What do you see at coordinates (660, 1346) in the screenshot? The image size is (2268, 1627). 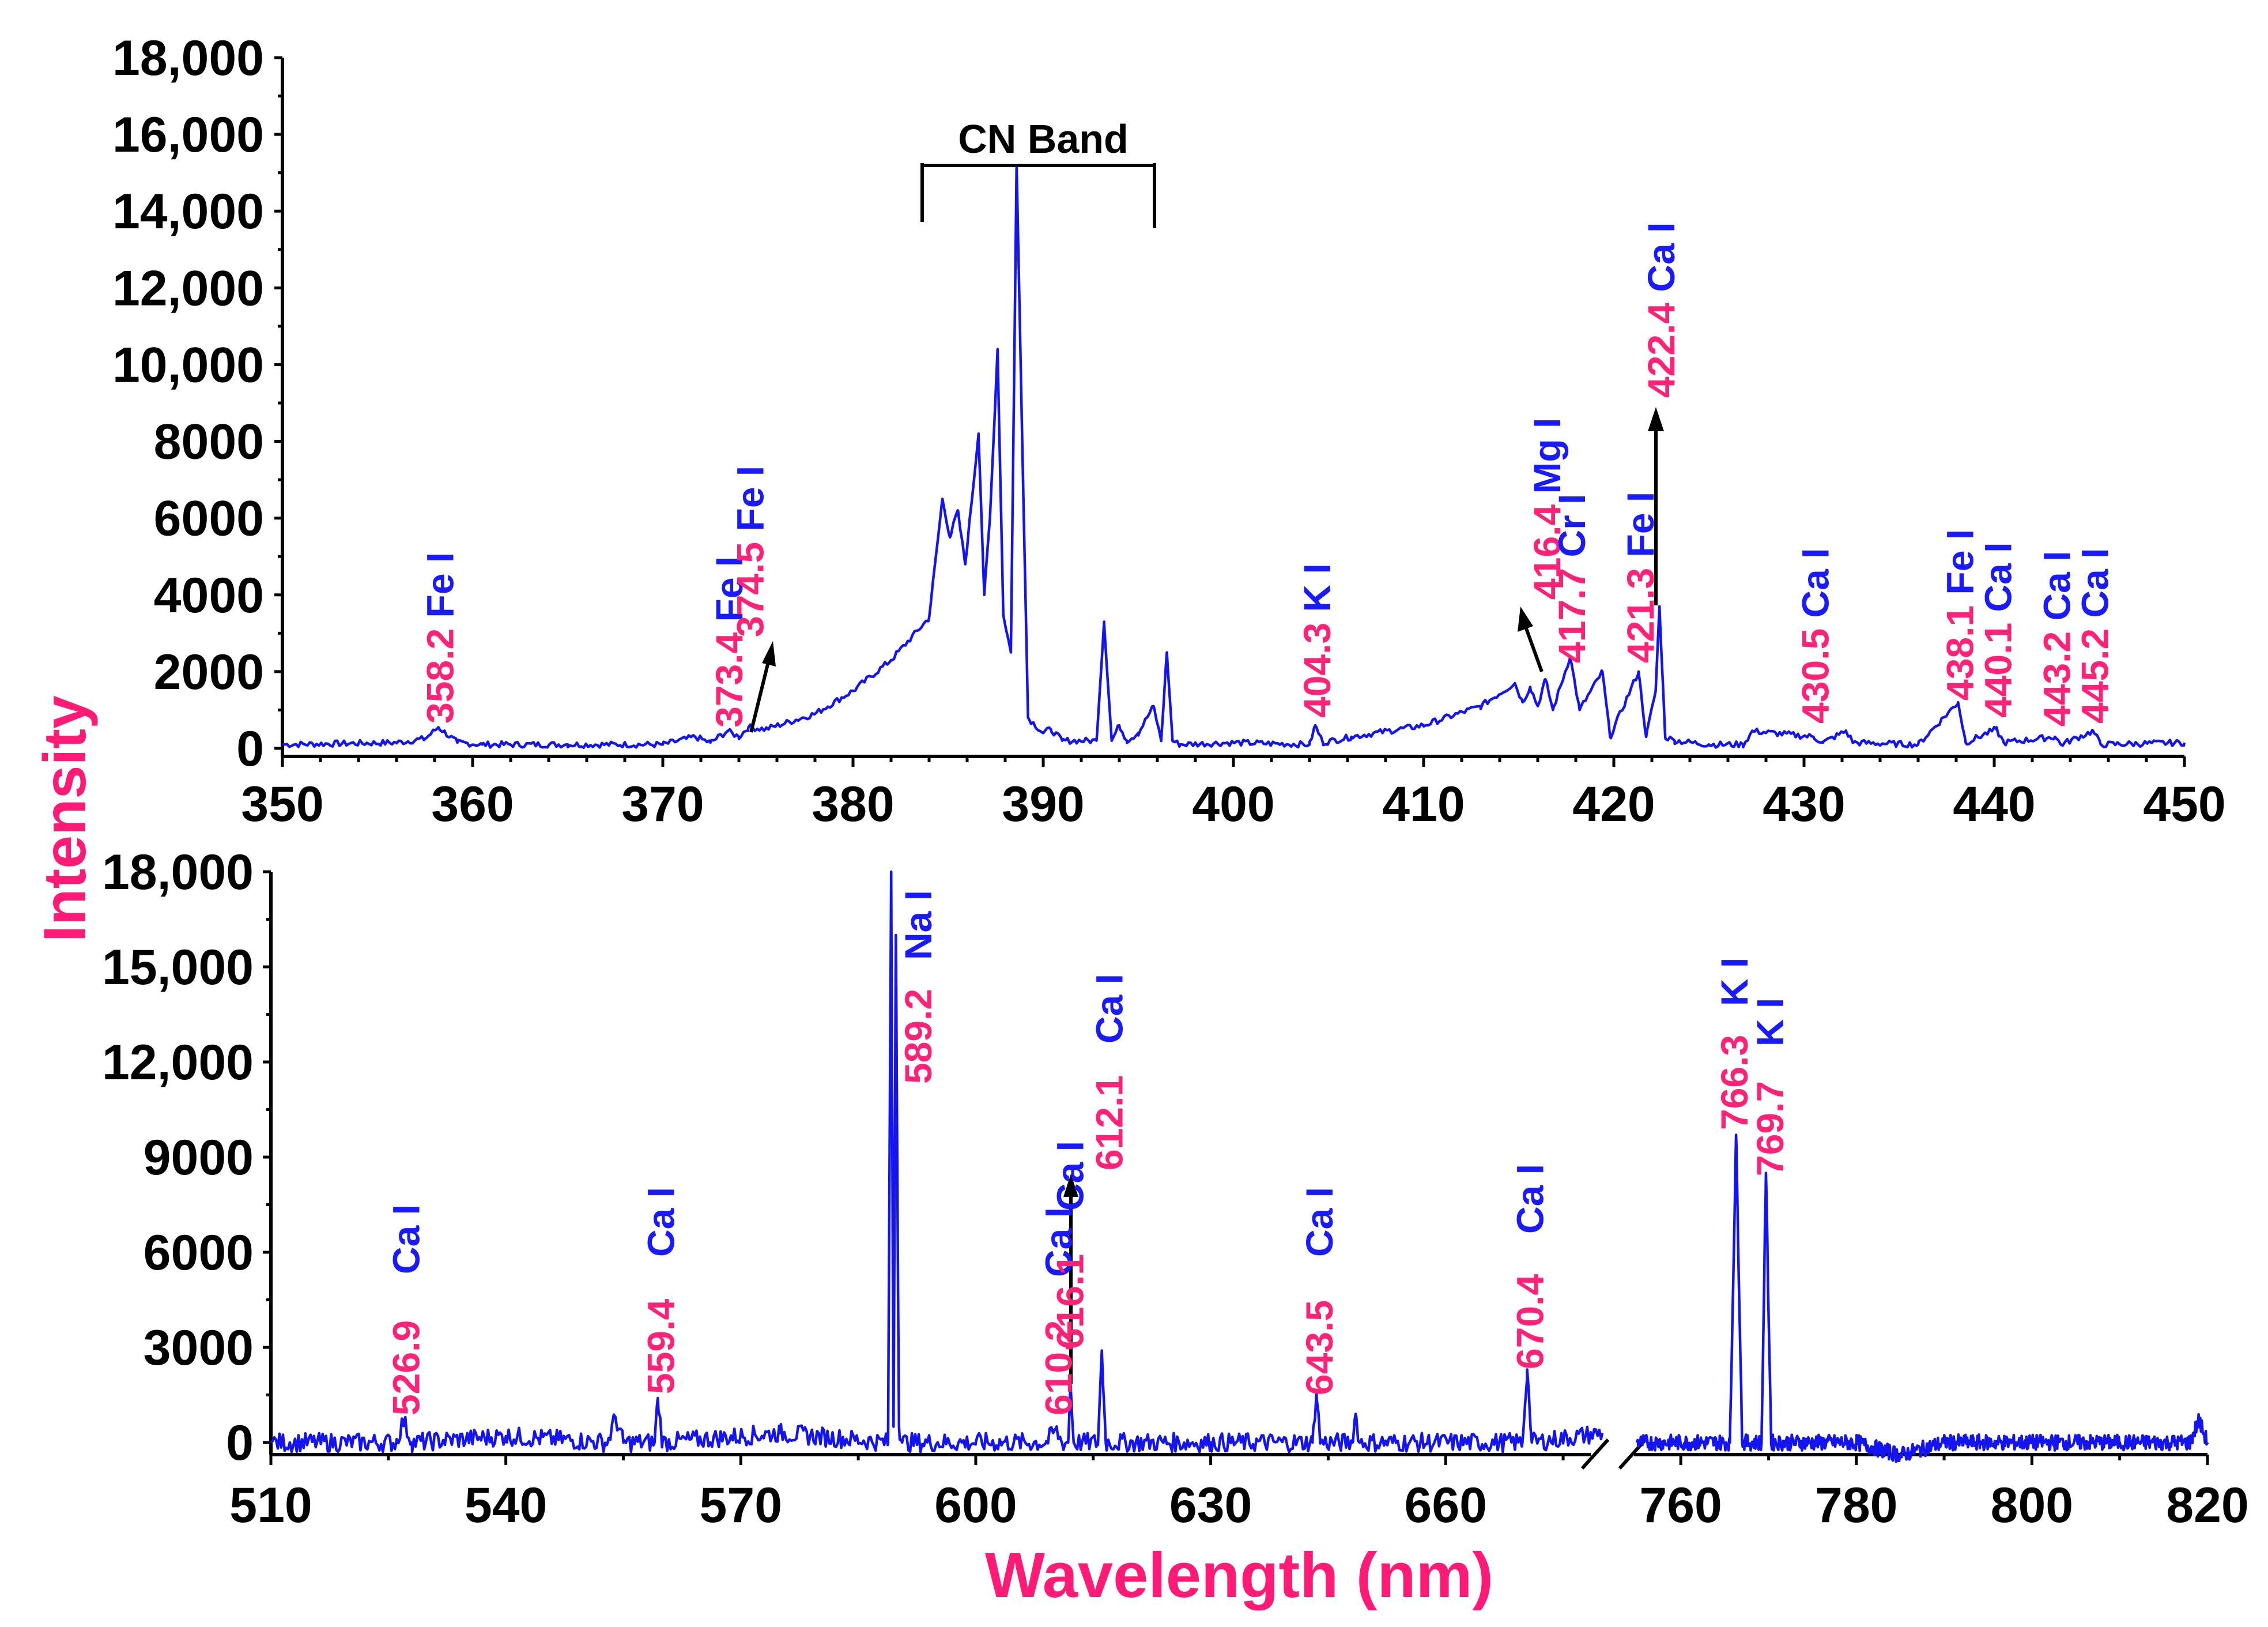 I see `bottom-peak-wavelength: 559.4` at bounding box center [660, 1346].